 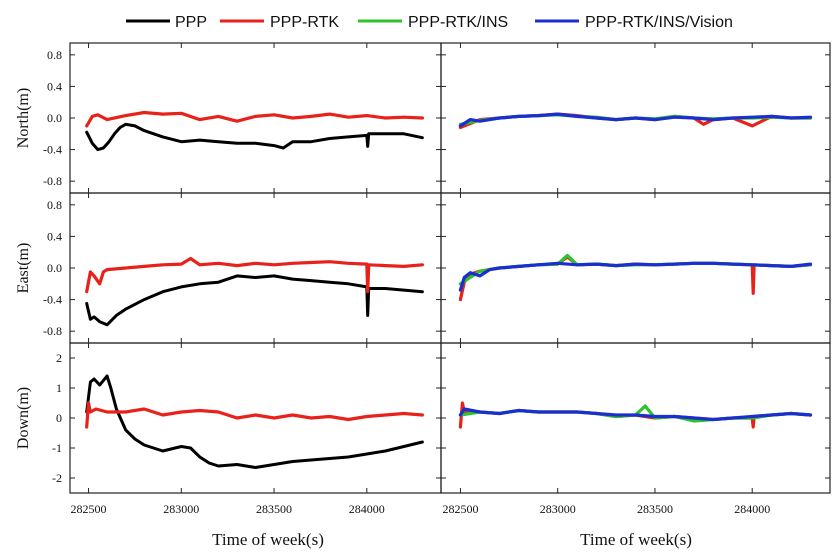 I want to click on y-tick-label: -2, so click(x=57, y=478).